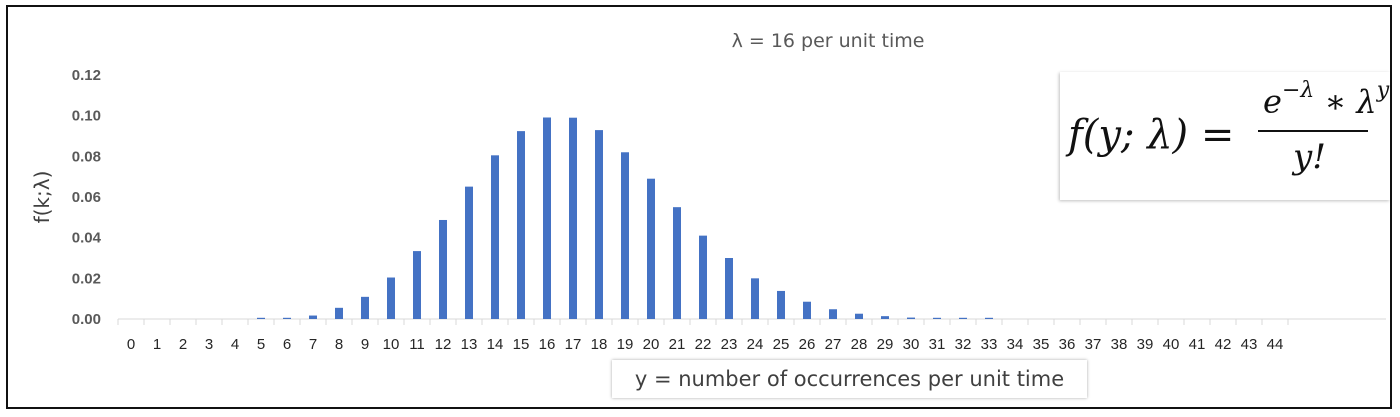 This screenshot has height=417, width=1400. I want to click on x-tick-label: 12, so click(443, 344).